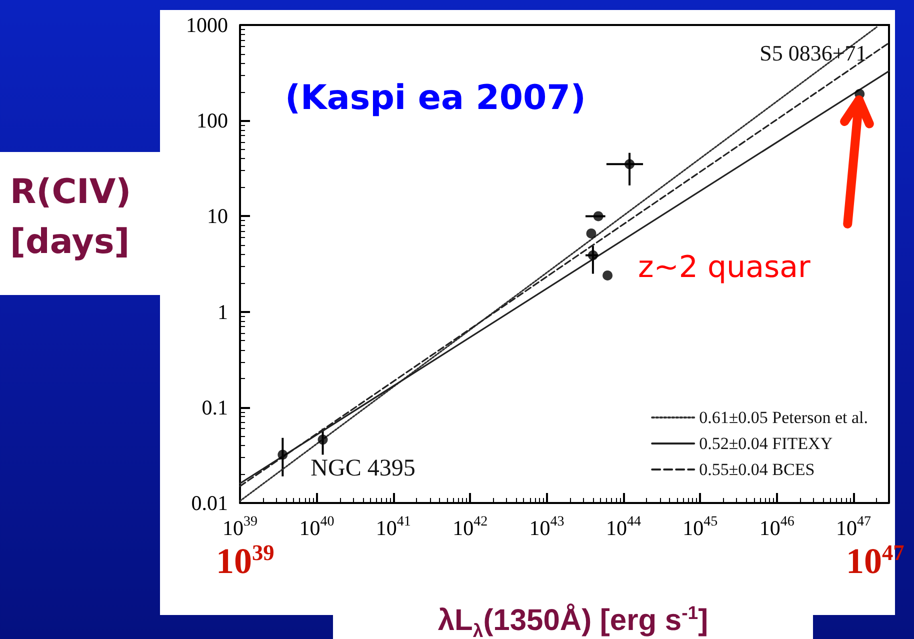 The height and width of the screenshot is (639, 914). Describe the element at coordinates (766, 443) in the screenshot. I see `legend-label: 0.52±0.04 FITEXY` at that location.